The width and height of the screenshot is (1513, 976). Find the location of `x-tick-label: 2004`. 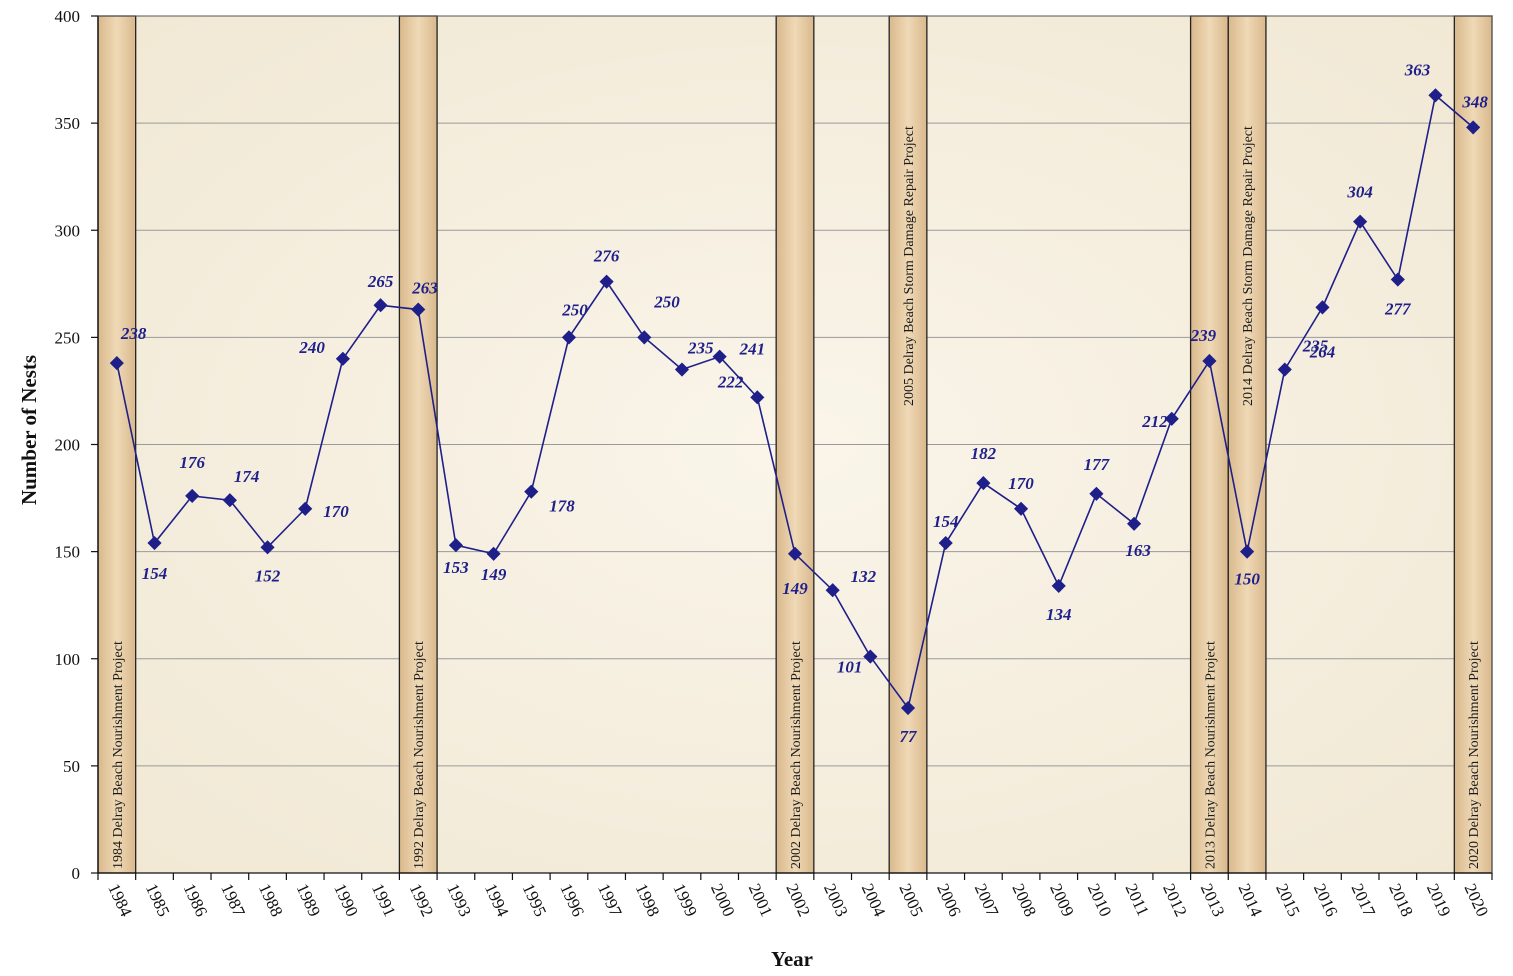

x-tick-label: 2004 is located at coordinates (874, 900).